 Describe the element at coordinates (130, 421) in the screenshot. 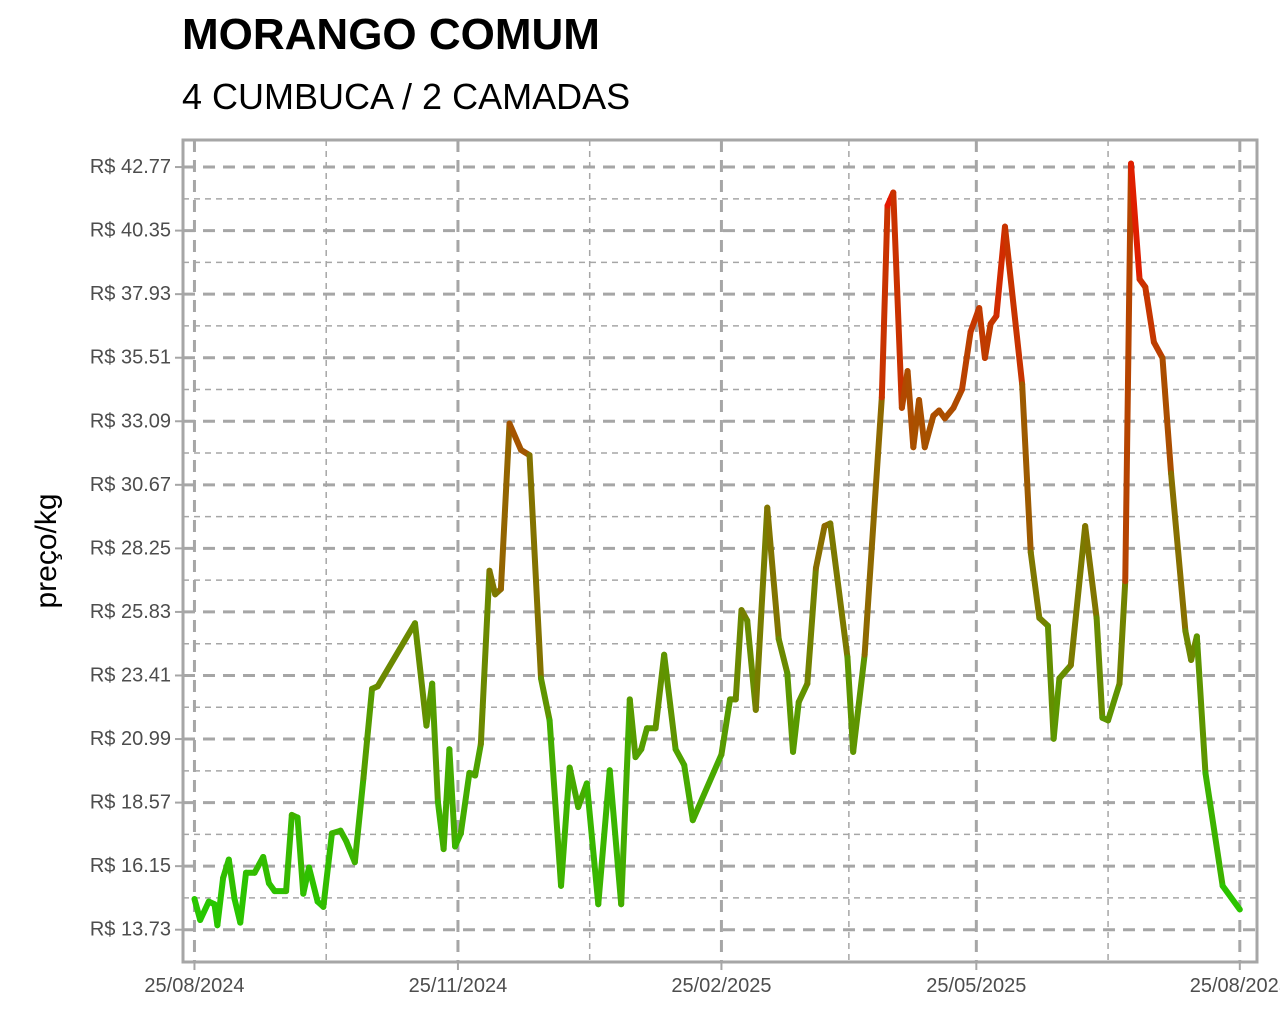

I see `y-tick-label: R$ 33.09` at that location.